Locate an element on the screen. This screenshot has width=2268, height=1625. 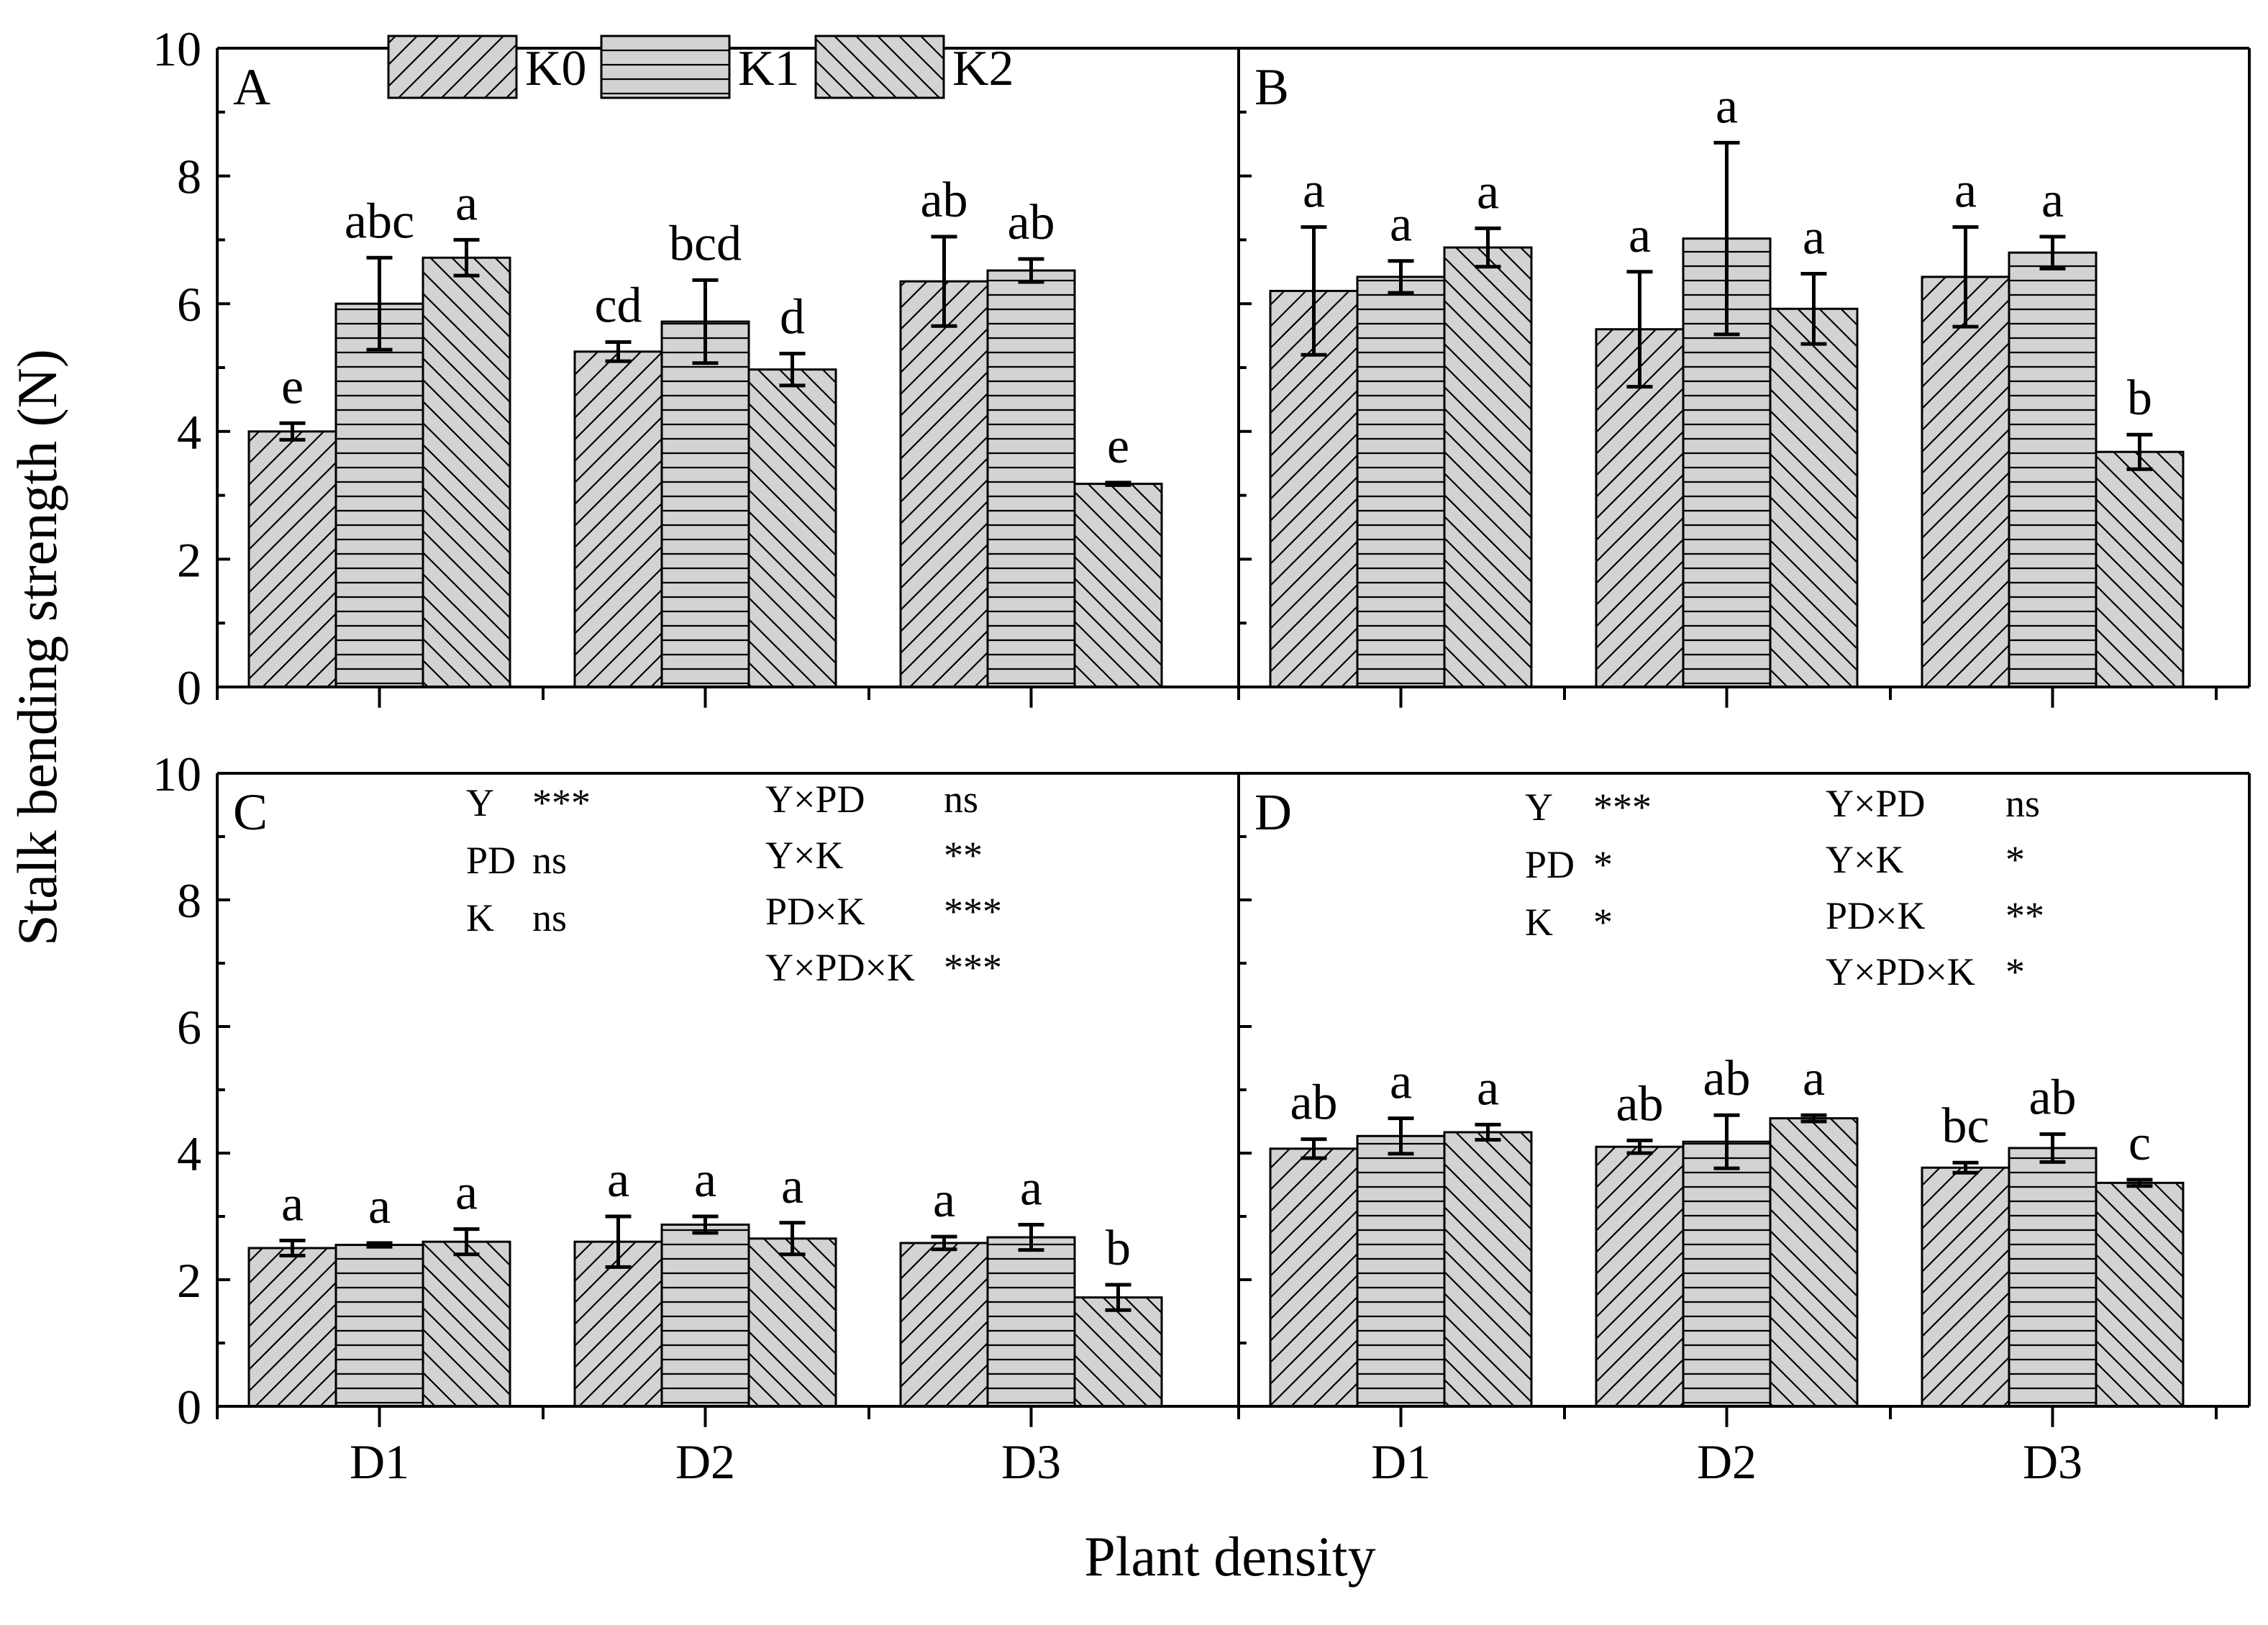
y-tick-label: 0 is located at coordinates (189, 1407).